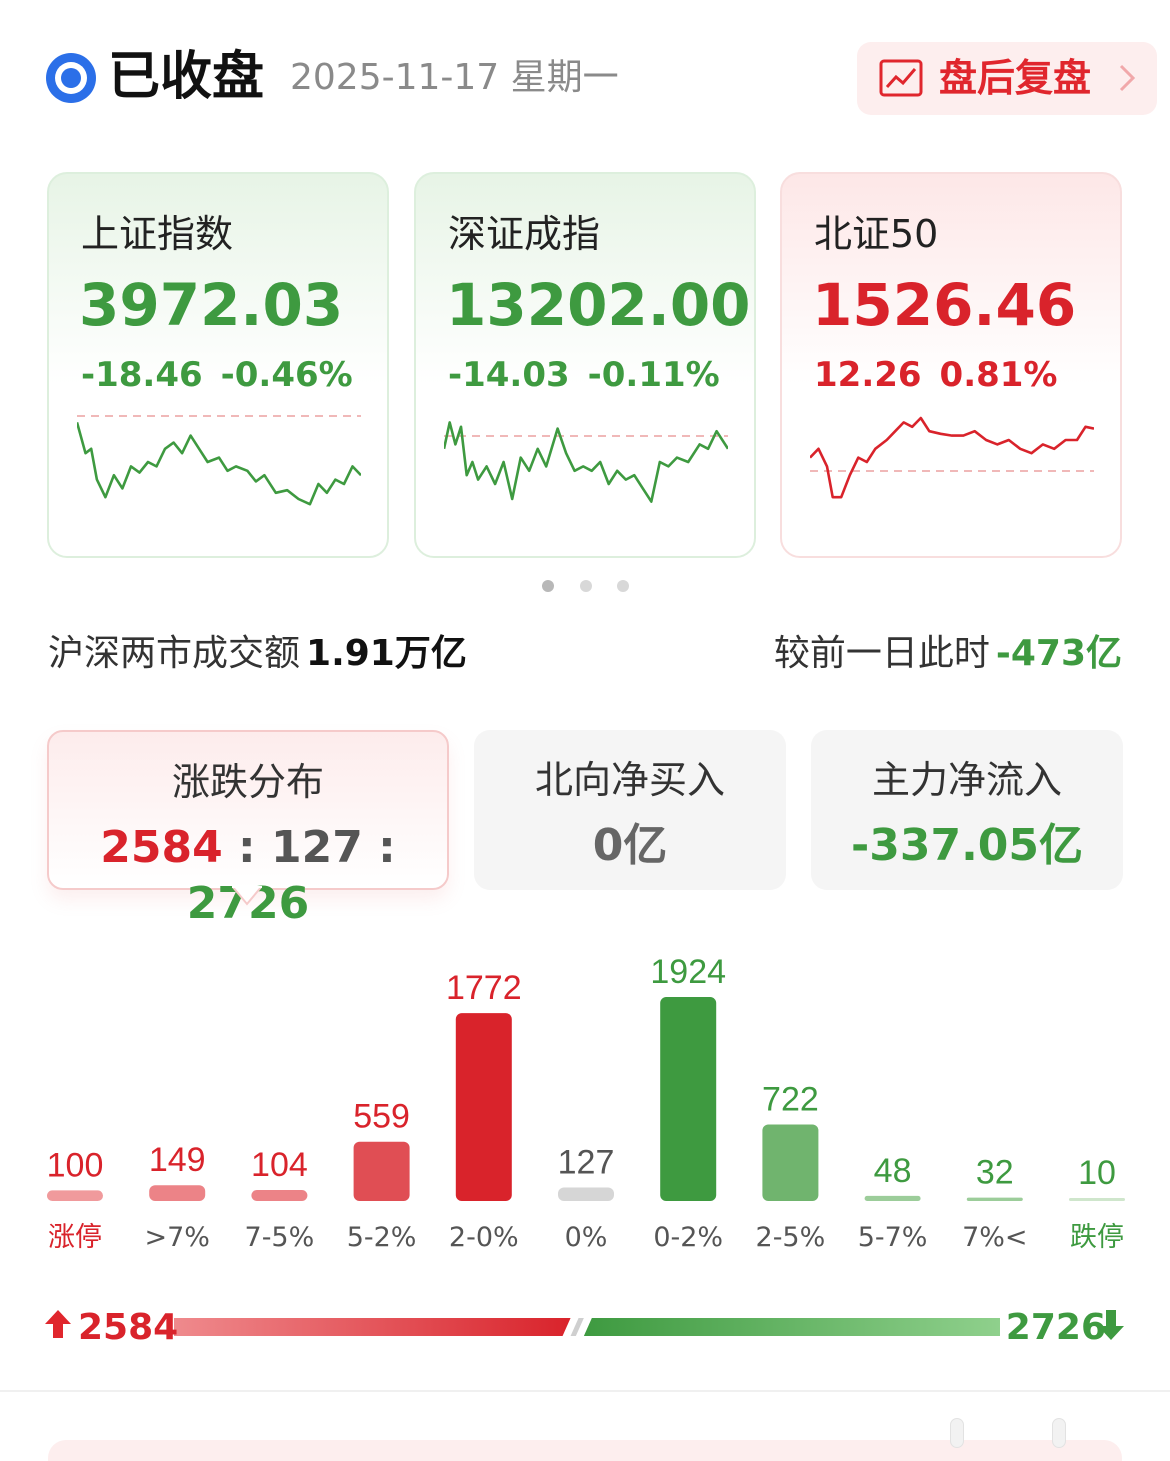 This screenshot has height=1461, width=1170. Describe the element at coordinates (995, 1173) in the screenshot. I see `bar-value-label: 32` at that location.